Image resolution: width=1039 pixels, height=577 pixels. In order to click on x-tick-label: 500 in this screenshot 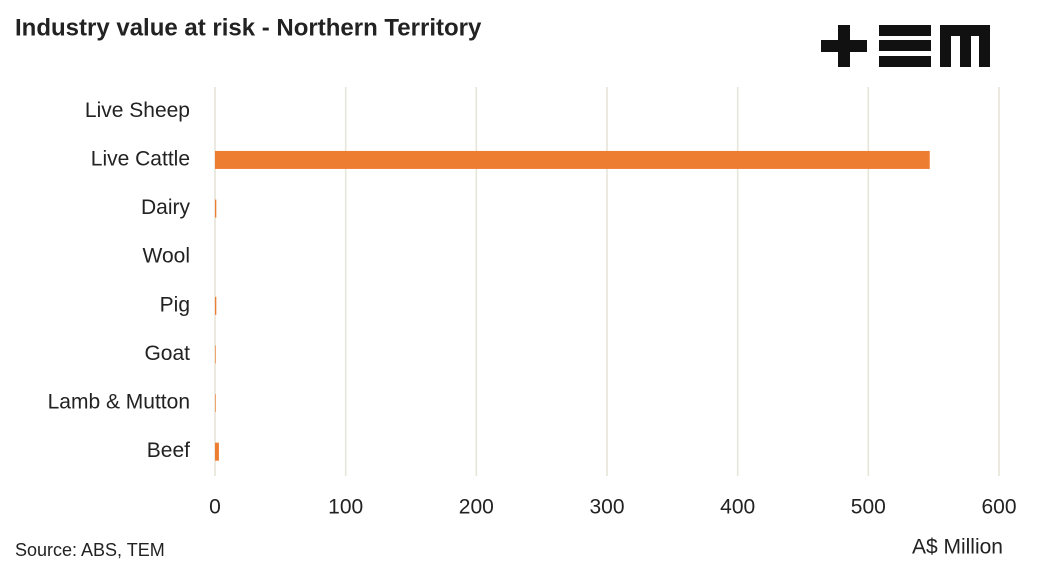, I will do `click(868, 507)`.